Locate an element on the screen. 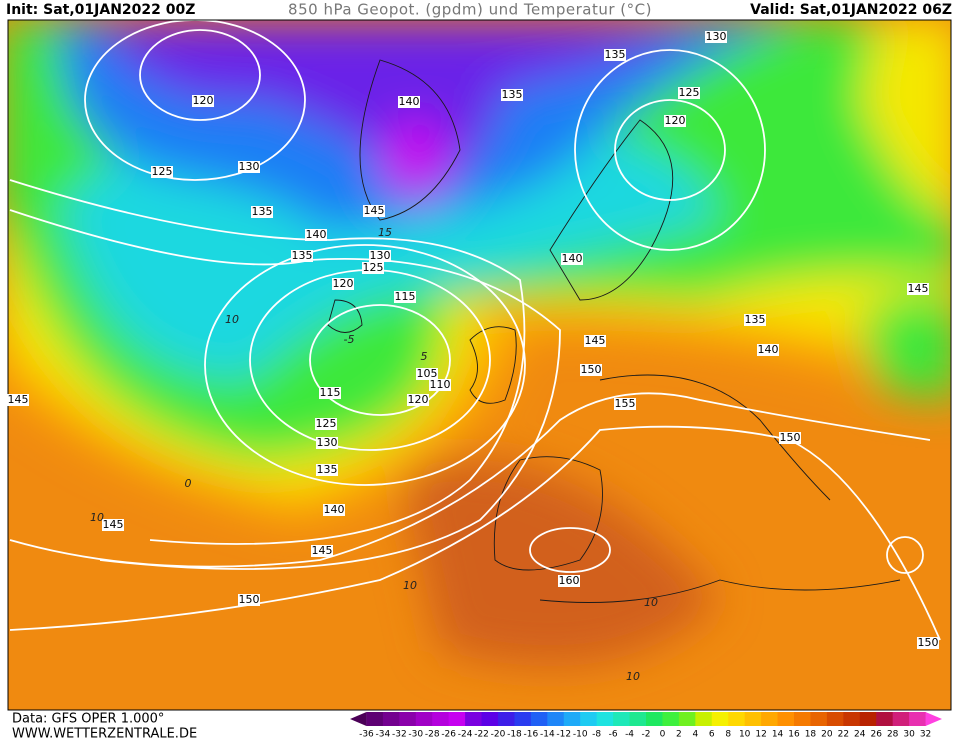 The image size is (959, 741). colorbar-label: 4 is located at coordinates (695, 735).